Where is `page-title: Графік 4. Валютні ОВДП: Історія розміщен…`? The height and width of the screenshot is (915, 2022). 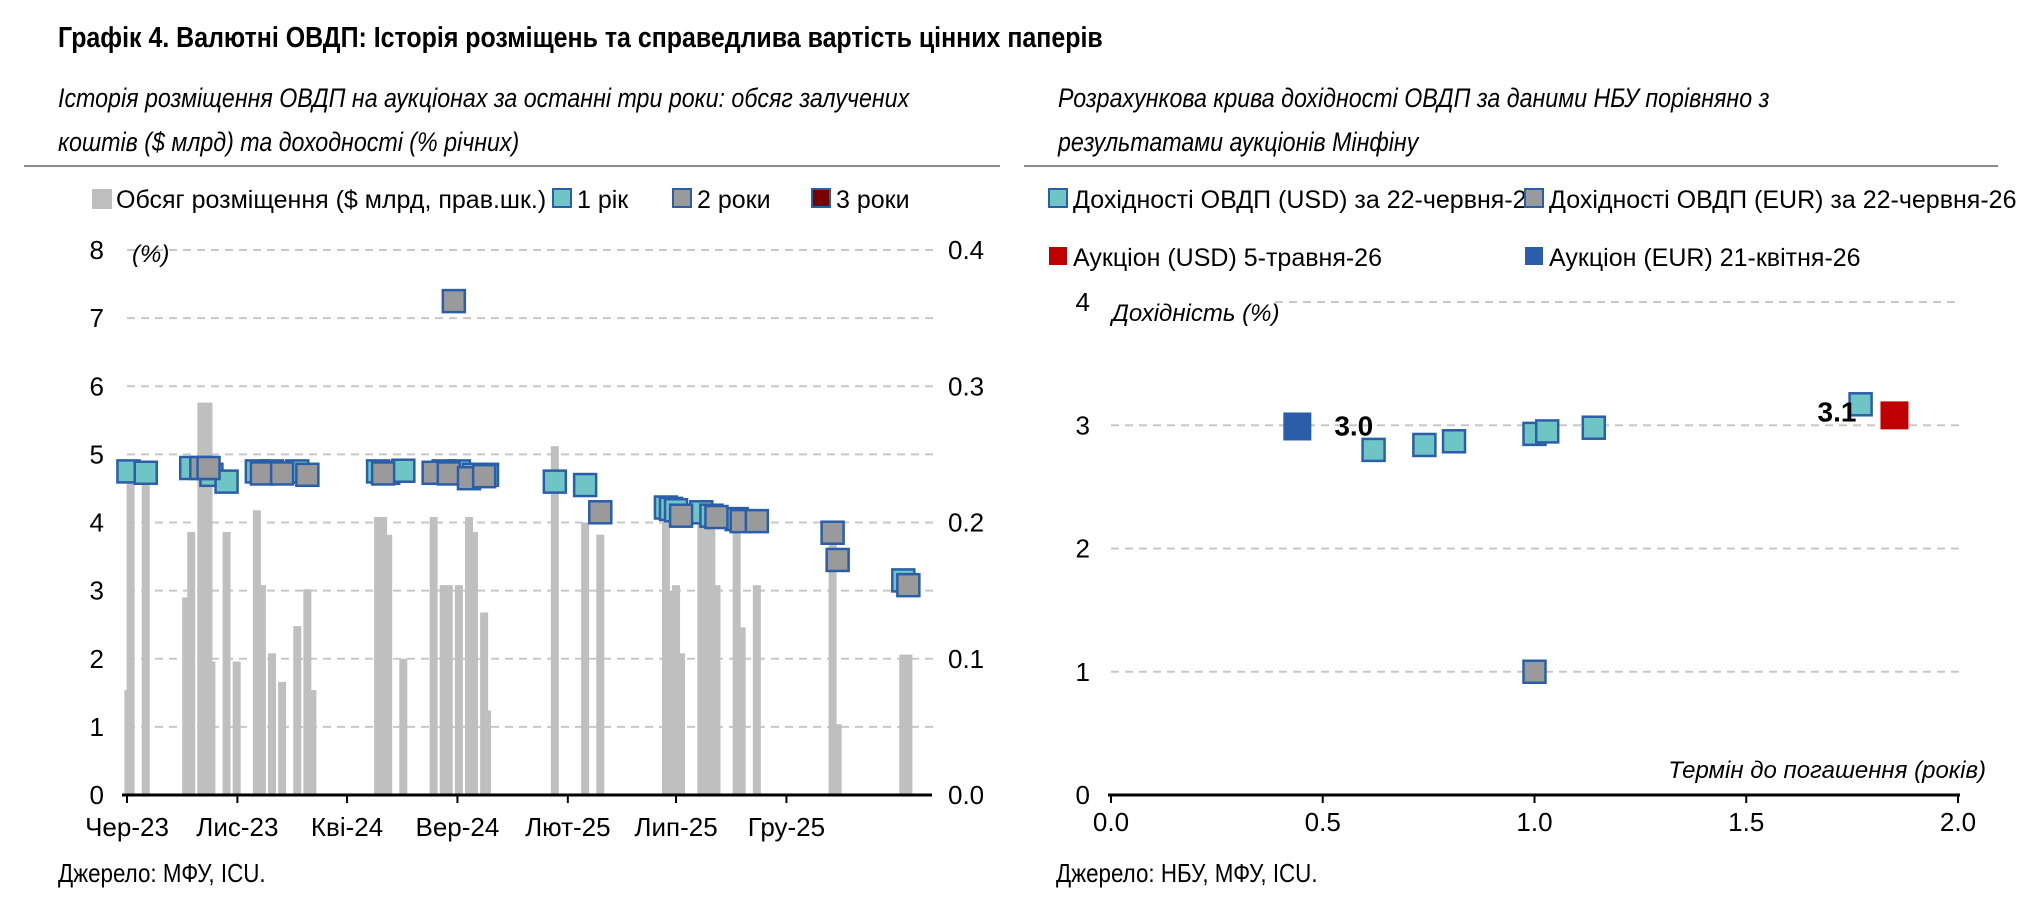 page-title: Графік 4. Валютні ОВДП: Історія розміщен… is located at coordinates (580, 38).